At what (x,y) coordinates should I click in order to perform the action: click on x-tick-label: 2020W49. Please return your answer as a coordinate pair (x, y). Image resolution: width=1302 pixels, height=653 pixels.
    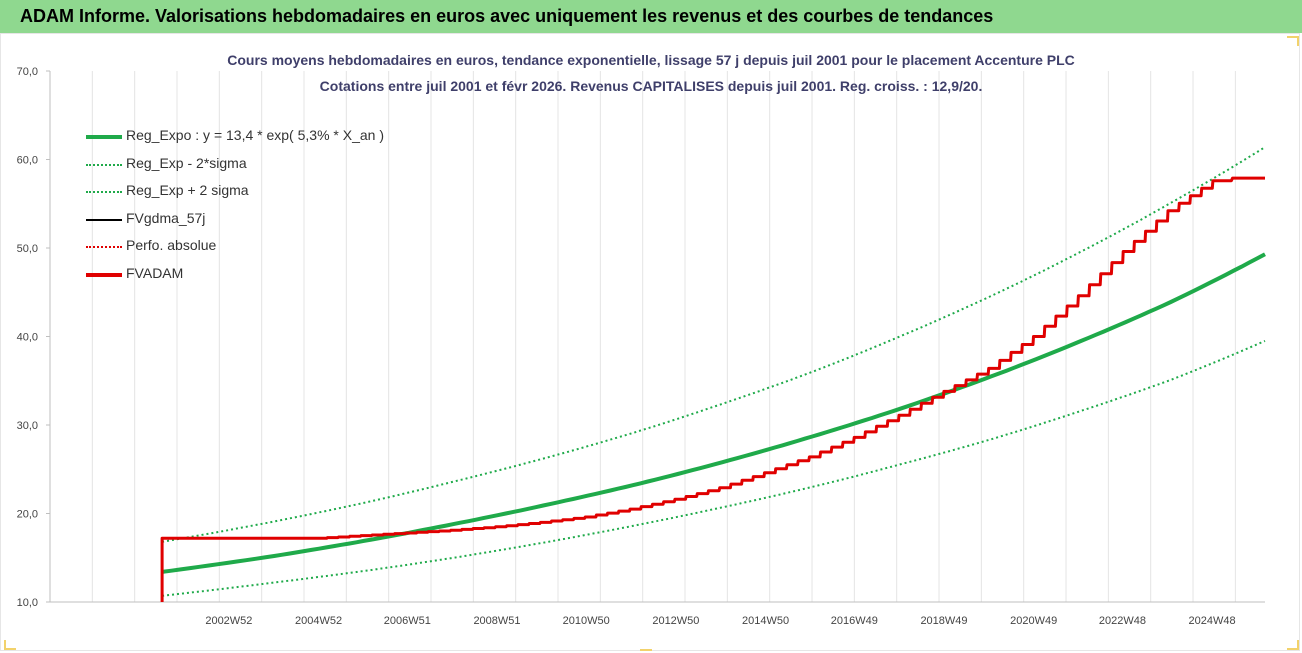
    Looking at the image, I should click on (1033, 621).